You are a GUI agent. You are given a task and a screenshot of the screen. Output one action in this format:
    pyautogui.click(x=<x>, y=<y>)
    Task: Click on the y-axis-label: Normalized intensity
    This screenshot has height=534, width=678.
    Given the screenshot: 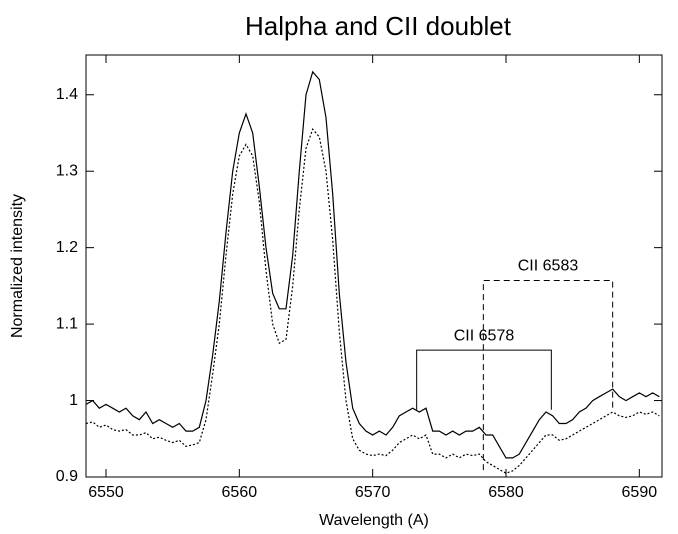 What is the action you would take?
    pyautogui.click(x=17, y=266)
    